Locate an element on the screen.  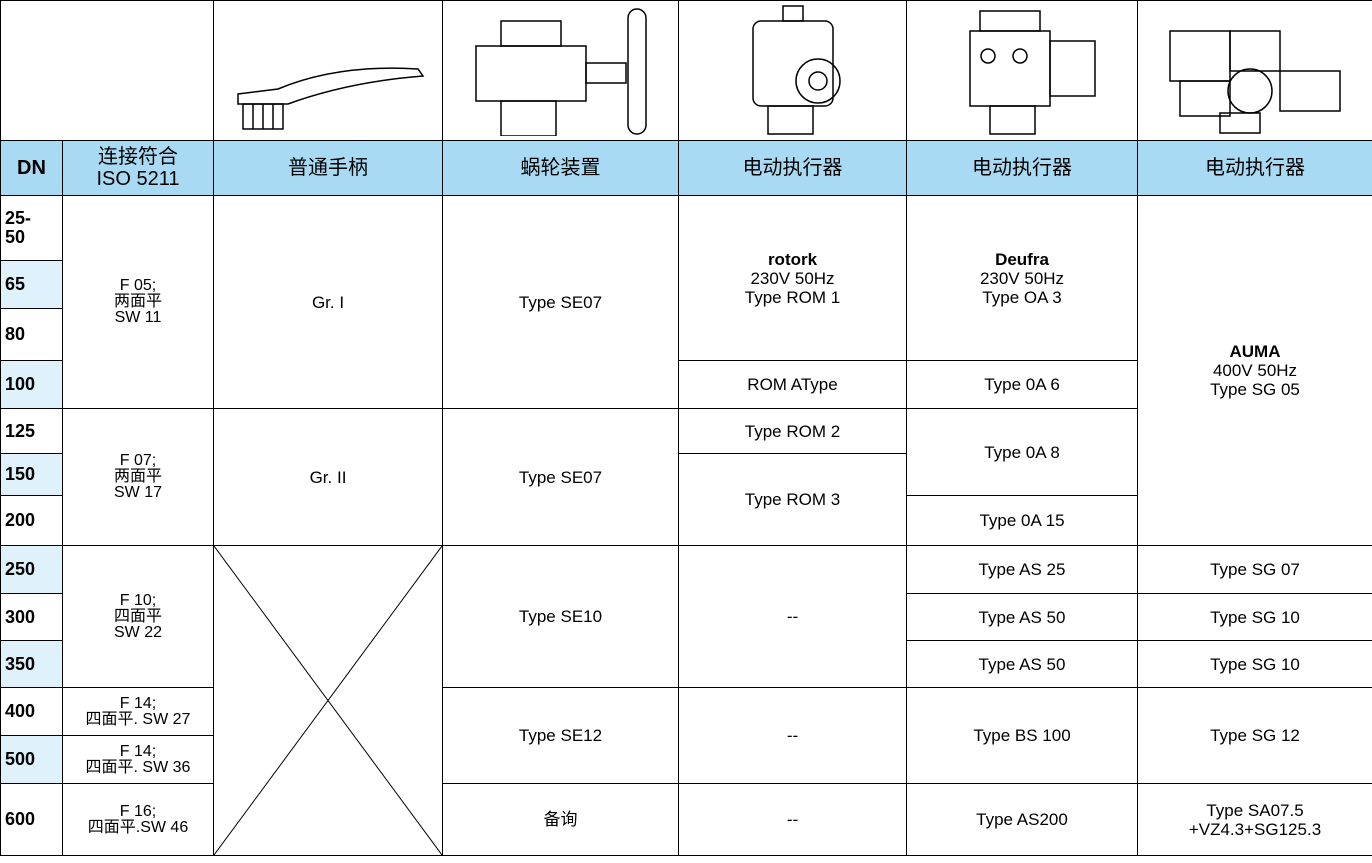
deufra-cell: Type AS200 is located at coordinates (1022, 819).